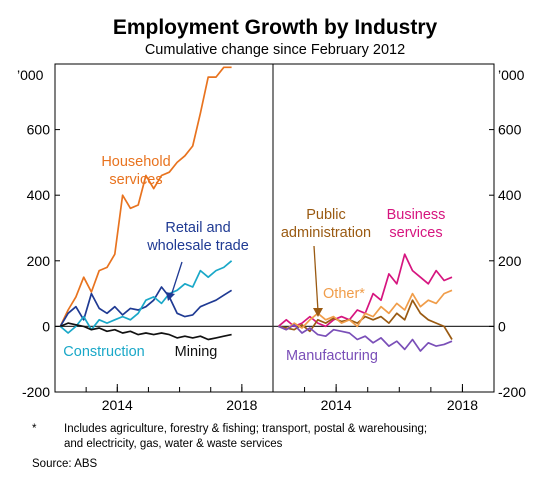 The image size is (550, 492). What do you see at coordinates (415, 233) in the screenshot?
I see `series-label-business-services: services` at bounding box center [415, 233].